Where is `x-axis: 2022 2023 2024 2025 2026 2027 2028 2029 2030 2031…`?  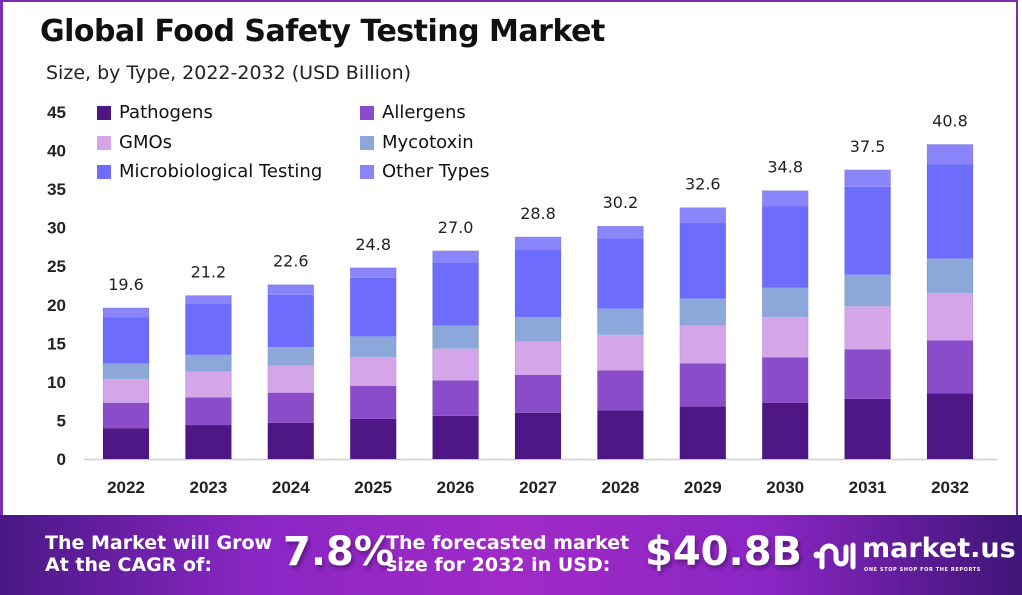
x-axis: 2022 2023 2024 2025 2026 2027 2028 2029 2030 2031… is located at coordinates (538, 487).